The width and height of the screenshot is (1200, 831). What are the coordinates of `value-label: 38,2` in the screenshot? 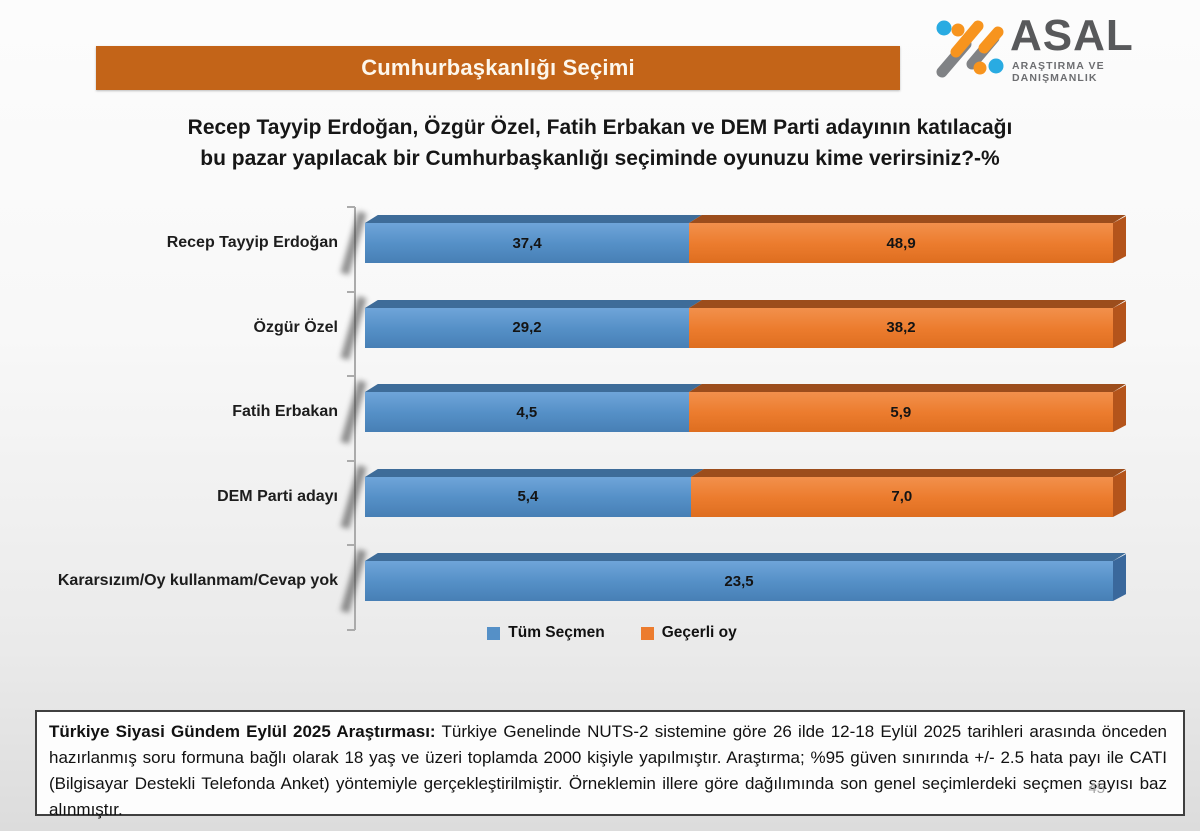 It's located at (901, 328).